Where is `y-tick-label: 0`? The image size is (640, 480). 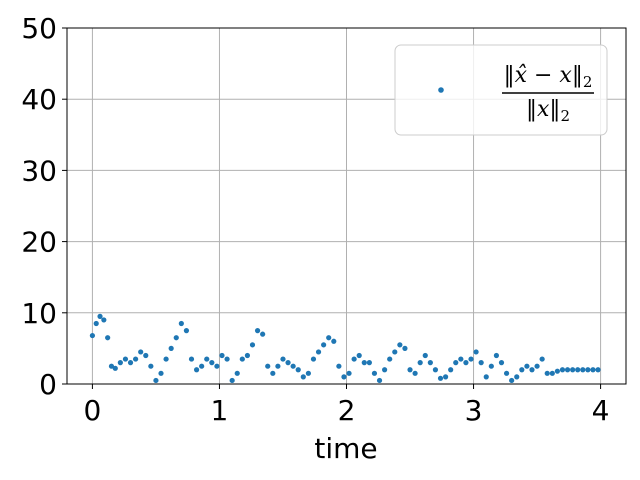 y-tick-label: 0 is located at coordinates (48, 384).